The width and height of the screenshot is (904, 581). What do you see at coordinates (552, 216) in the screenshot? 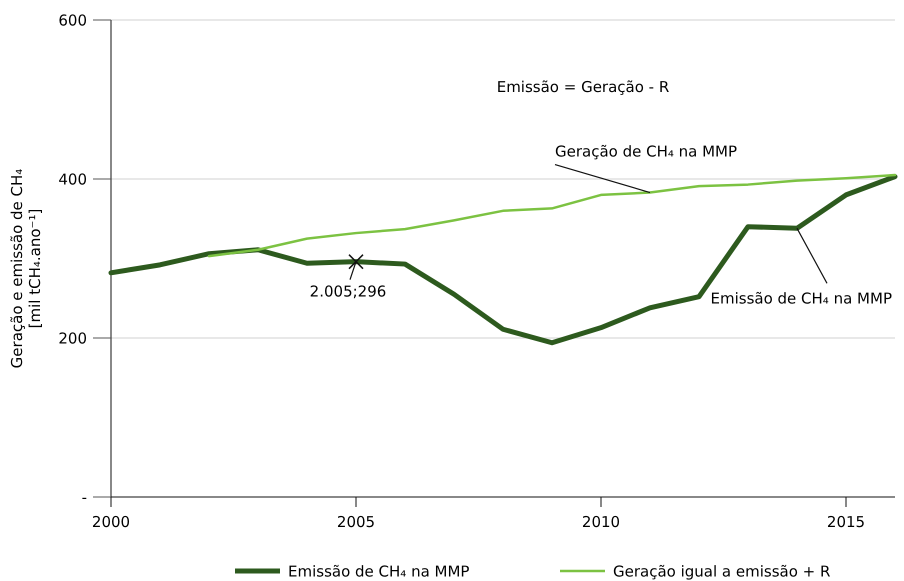
I see `line-series` at bounding box center [552, 216].